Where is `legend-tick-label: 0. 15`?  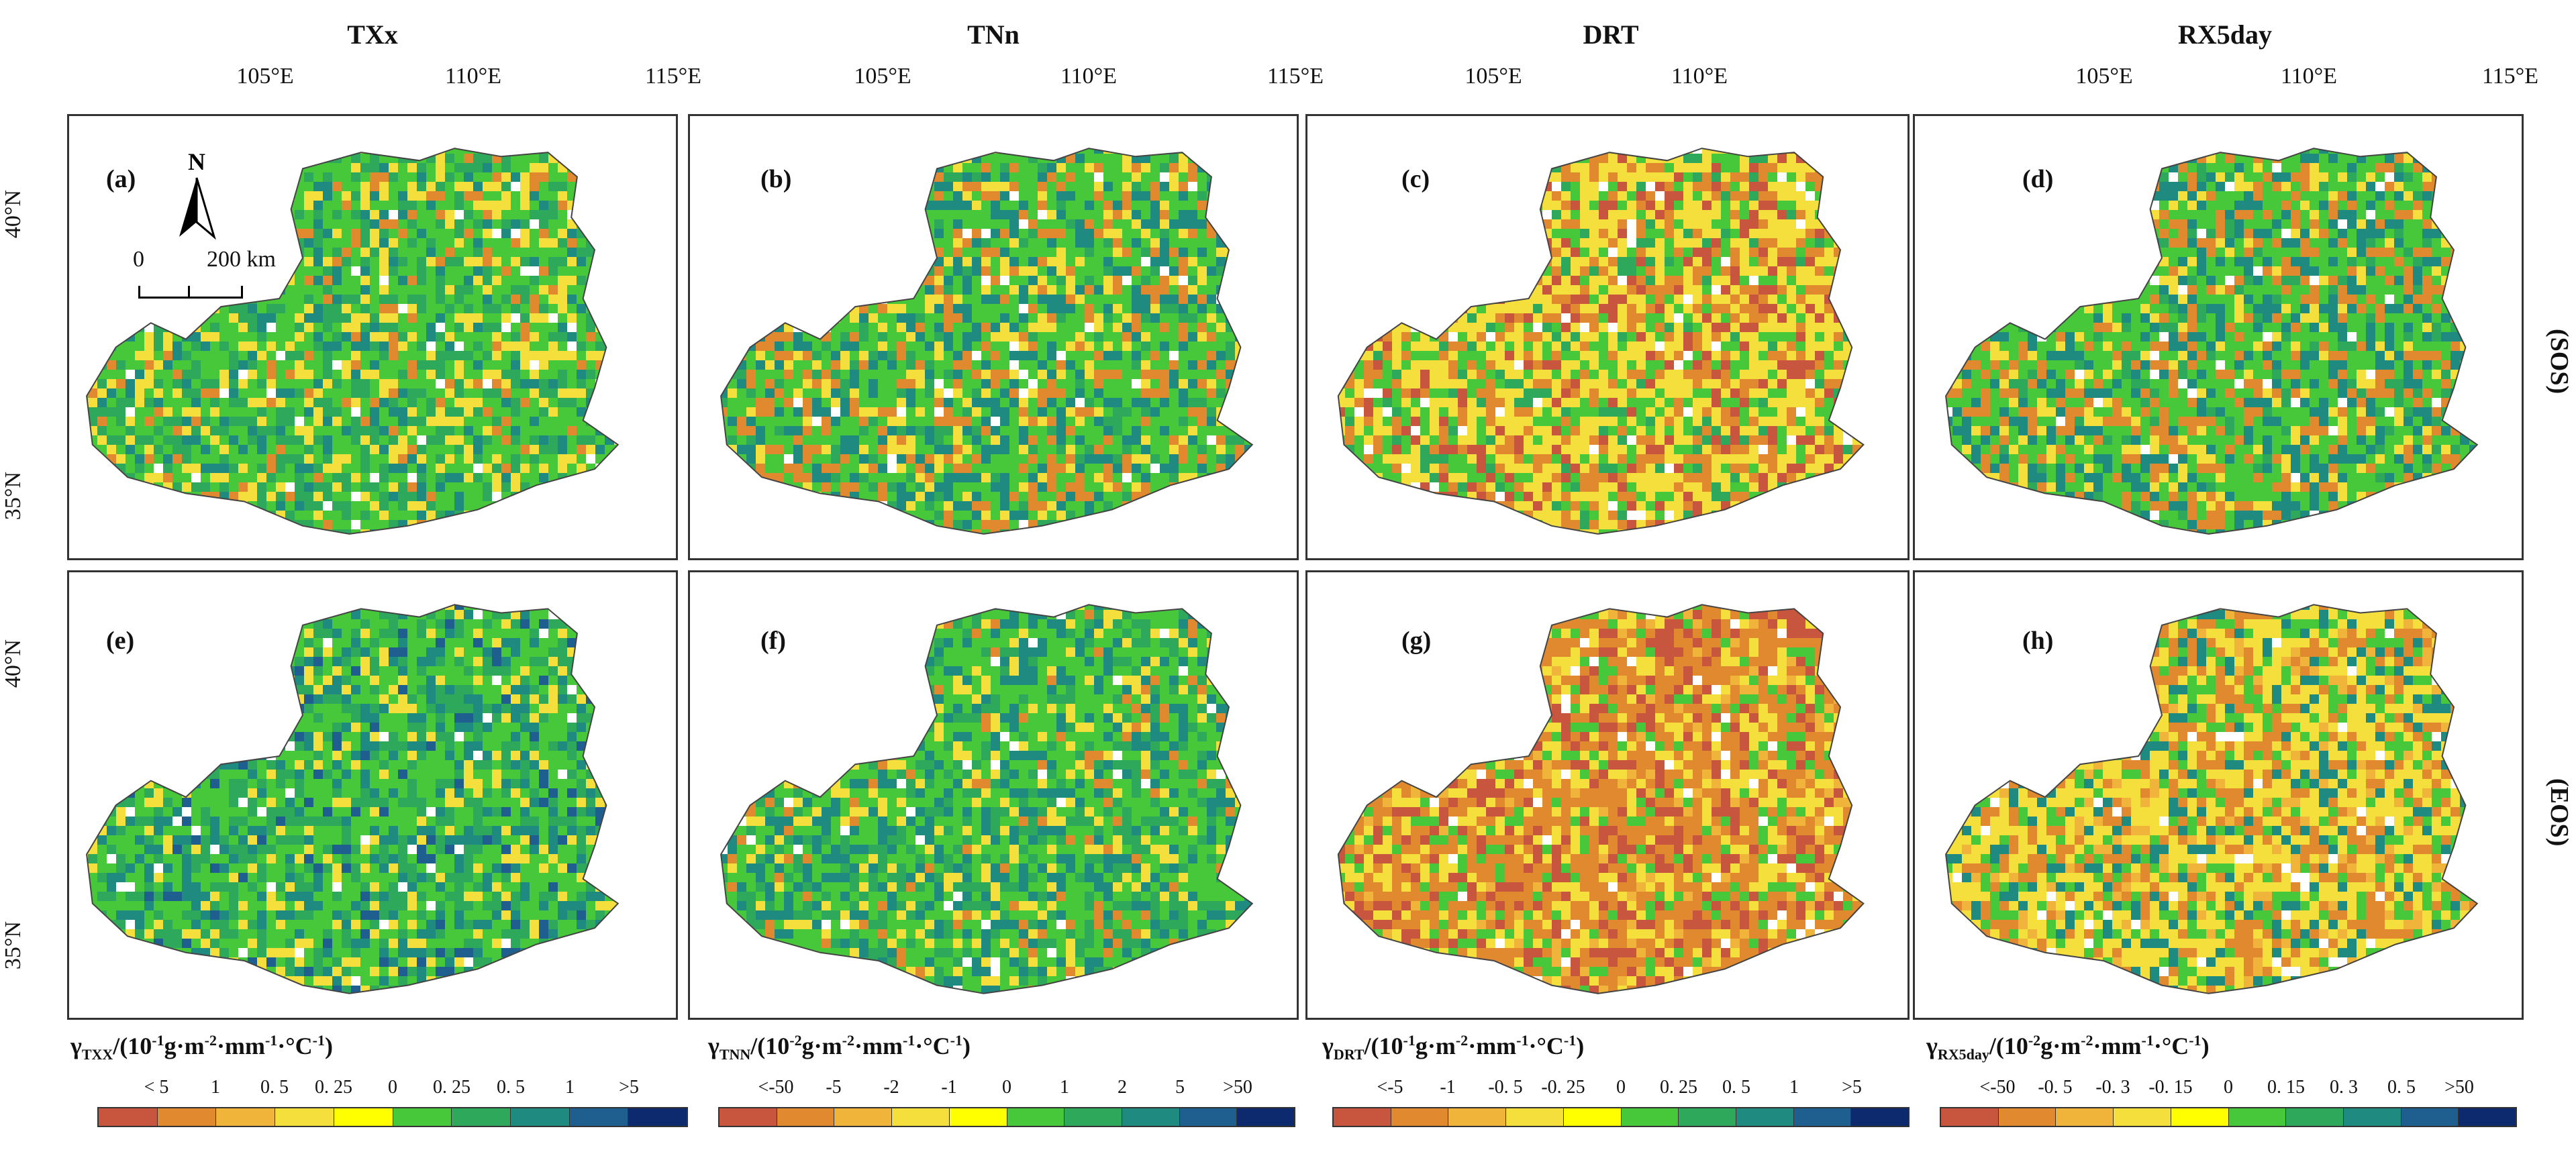
legend-tick-label: 0. 15 is located at coordinates (2286, 1087).